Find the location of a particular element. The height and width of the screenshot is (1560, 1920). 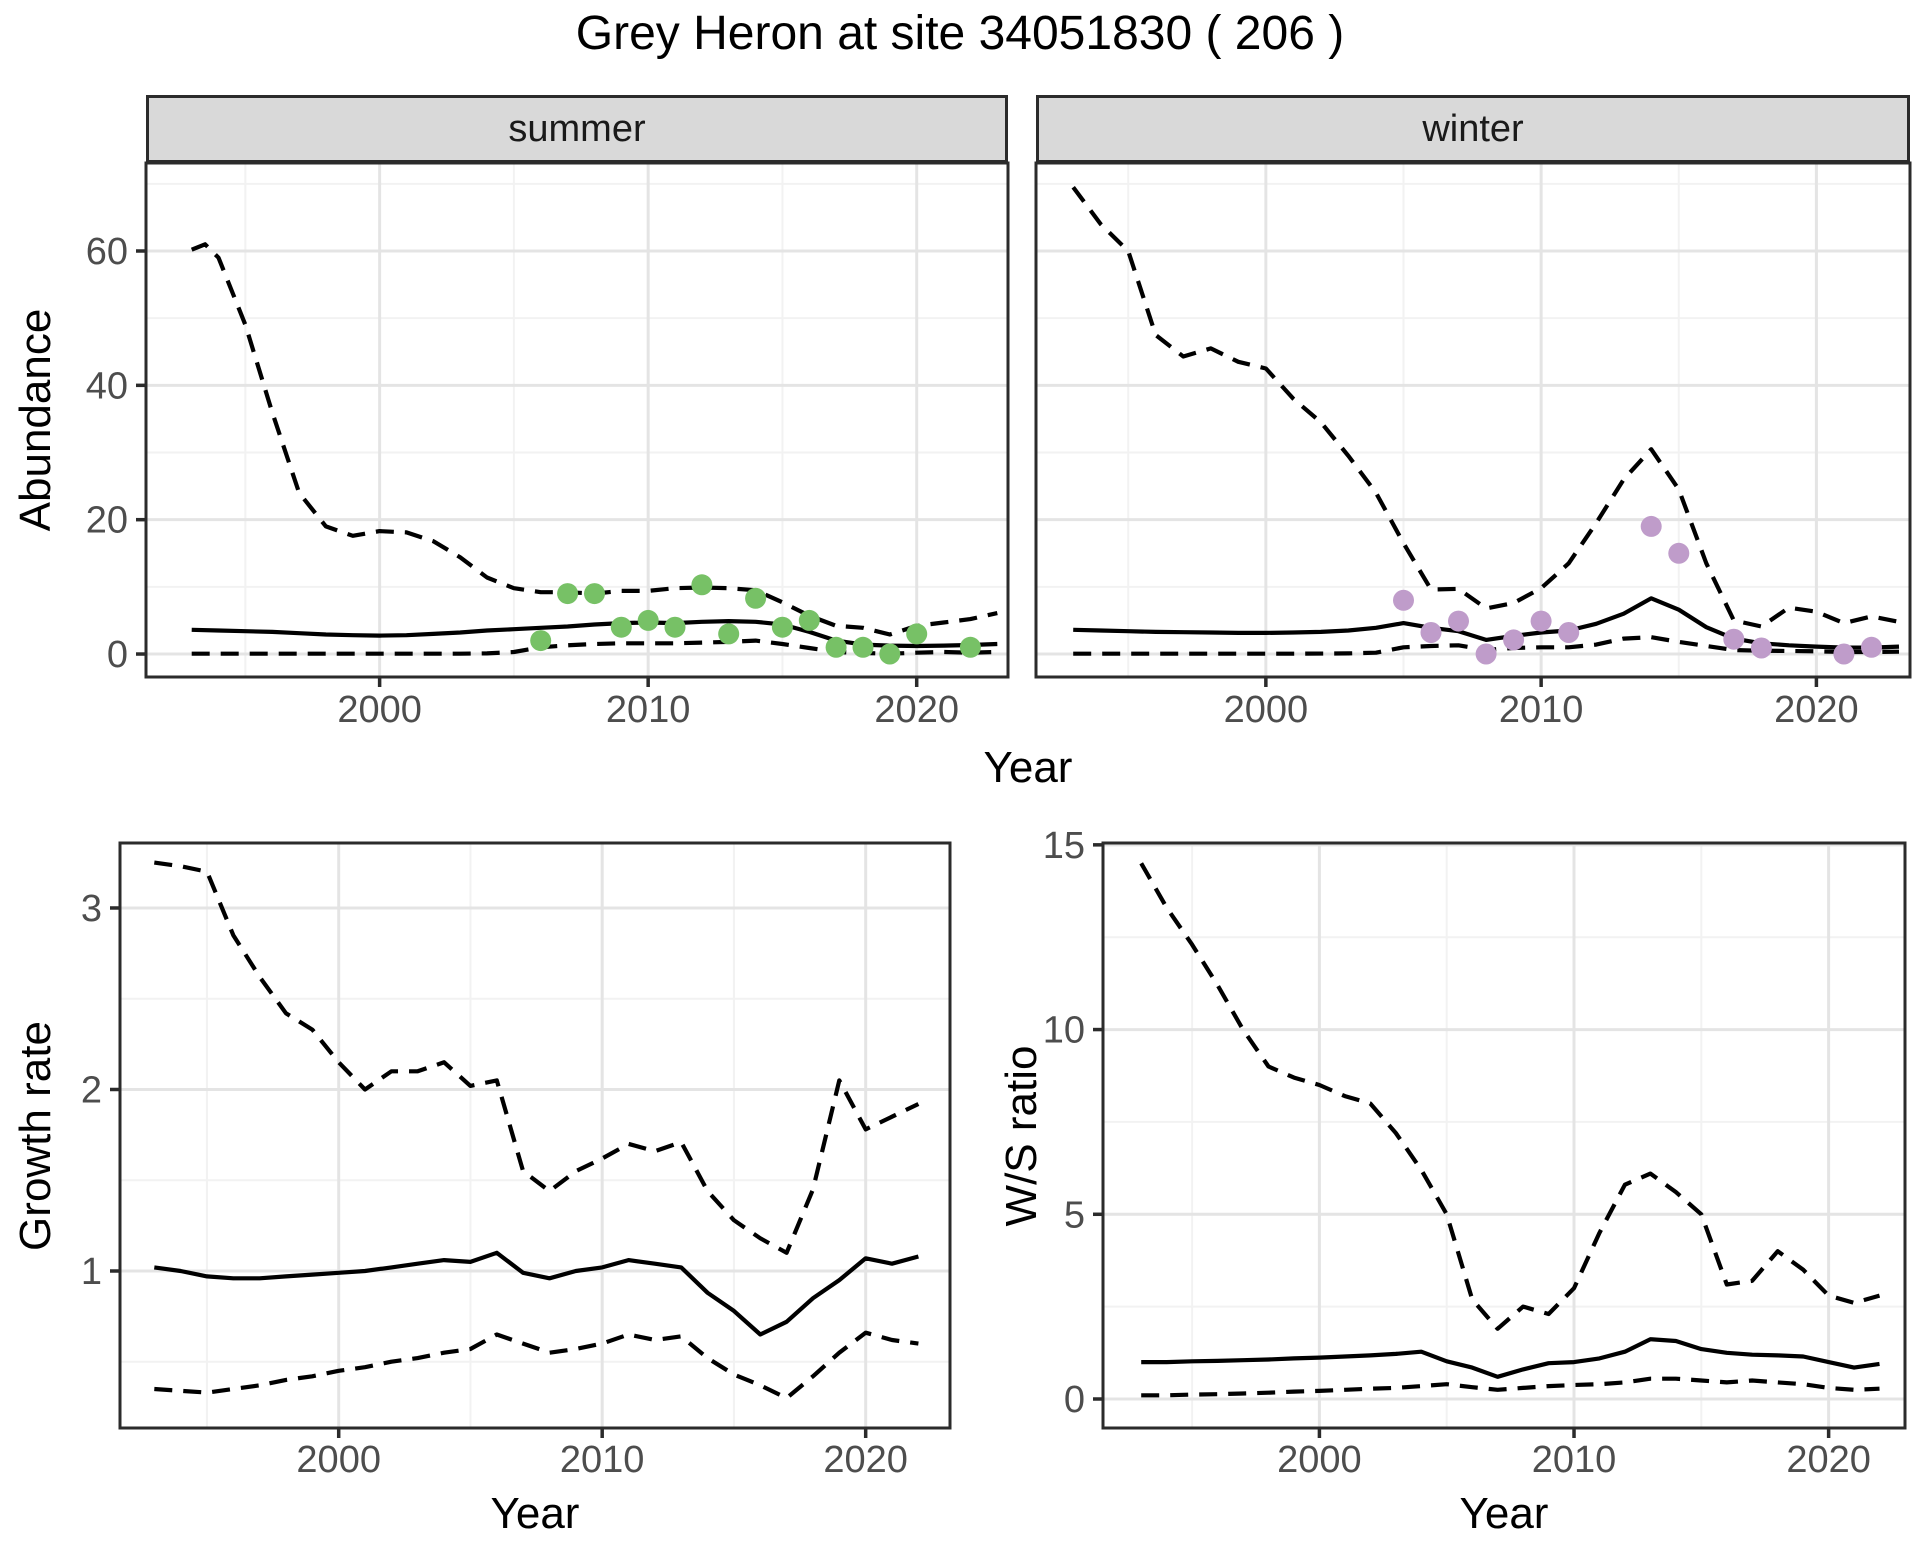

x-axis-title-year-ws: Year is located at coordinates (1504, 1513).